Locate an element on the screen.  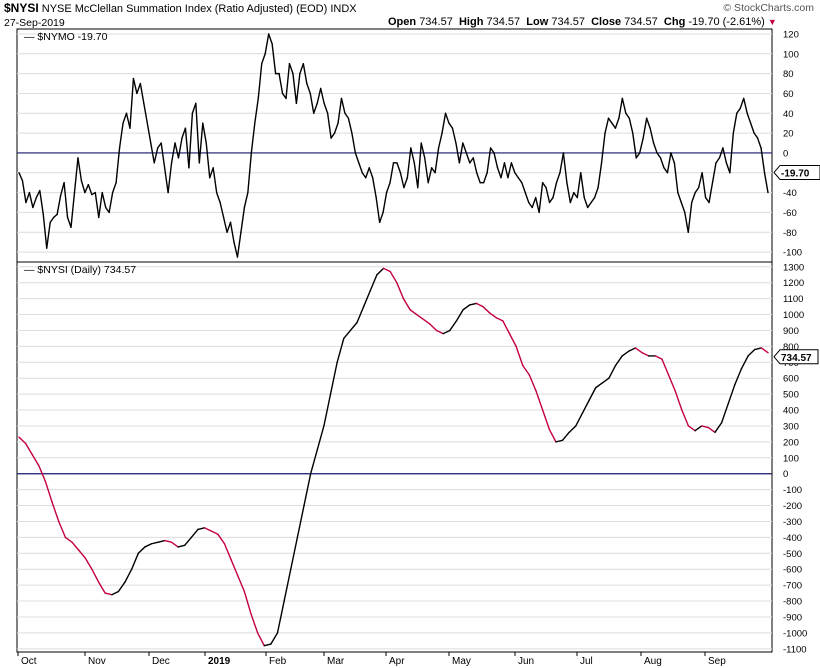
nysi-y-tick-label: -900 is located at coordinates (792, 617).